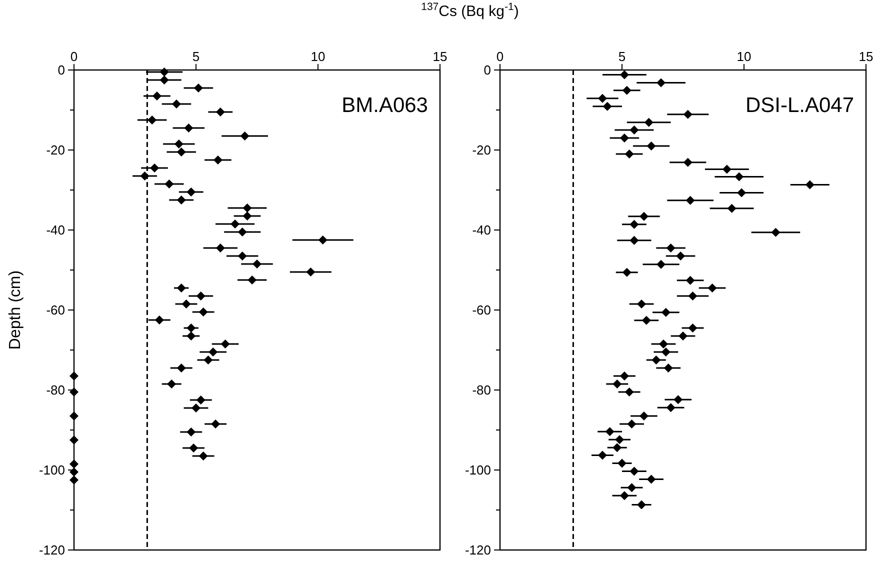 This screenshot has width=880, height=563. Describe the element at coordinates (385, 105) in the screenshot. I see `annotation: BM.A063` at that location.